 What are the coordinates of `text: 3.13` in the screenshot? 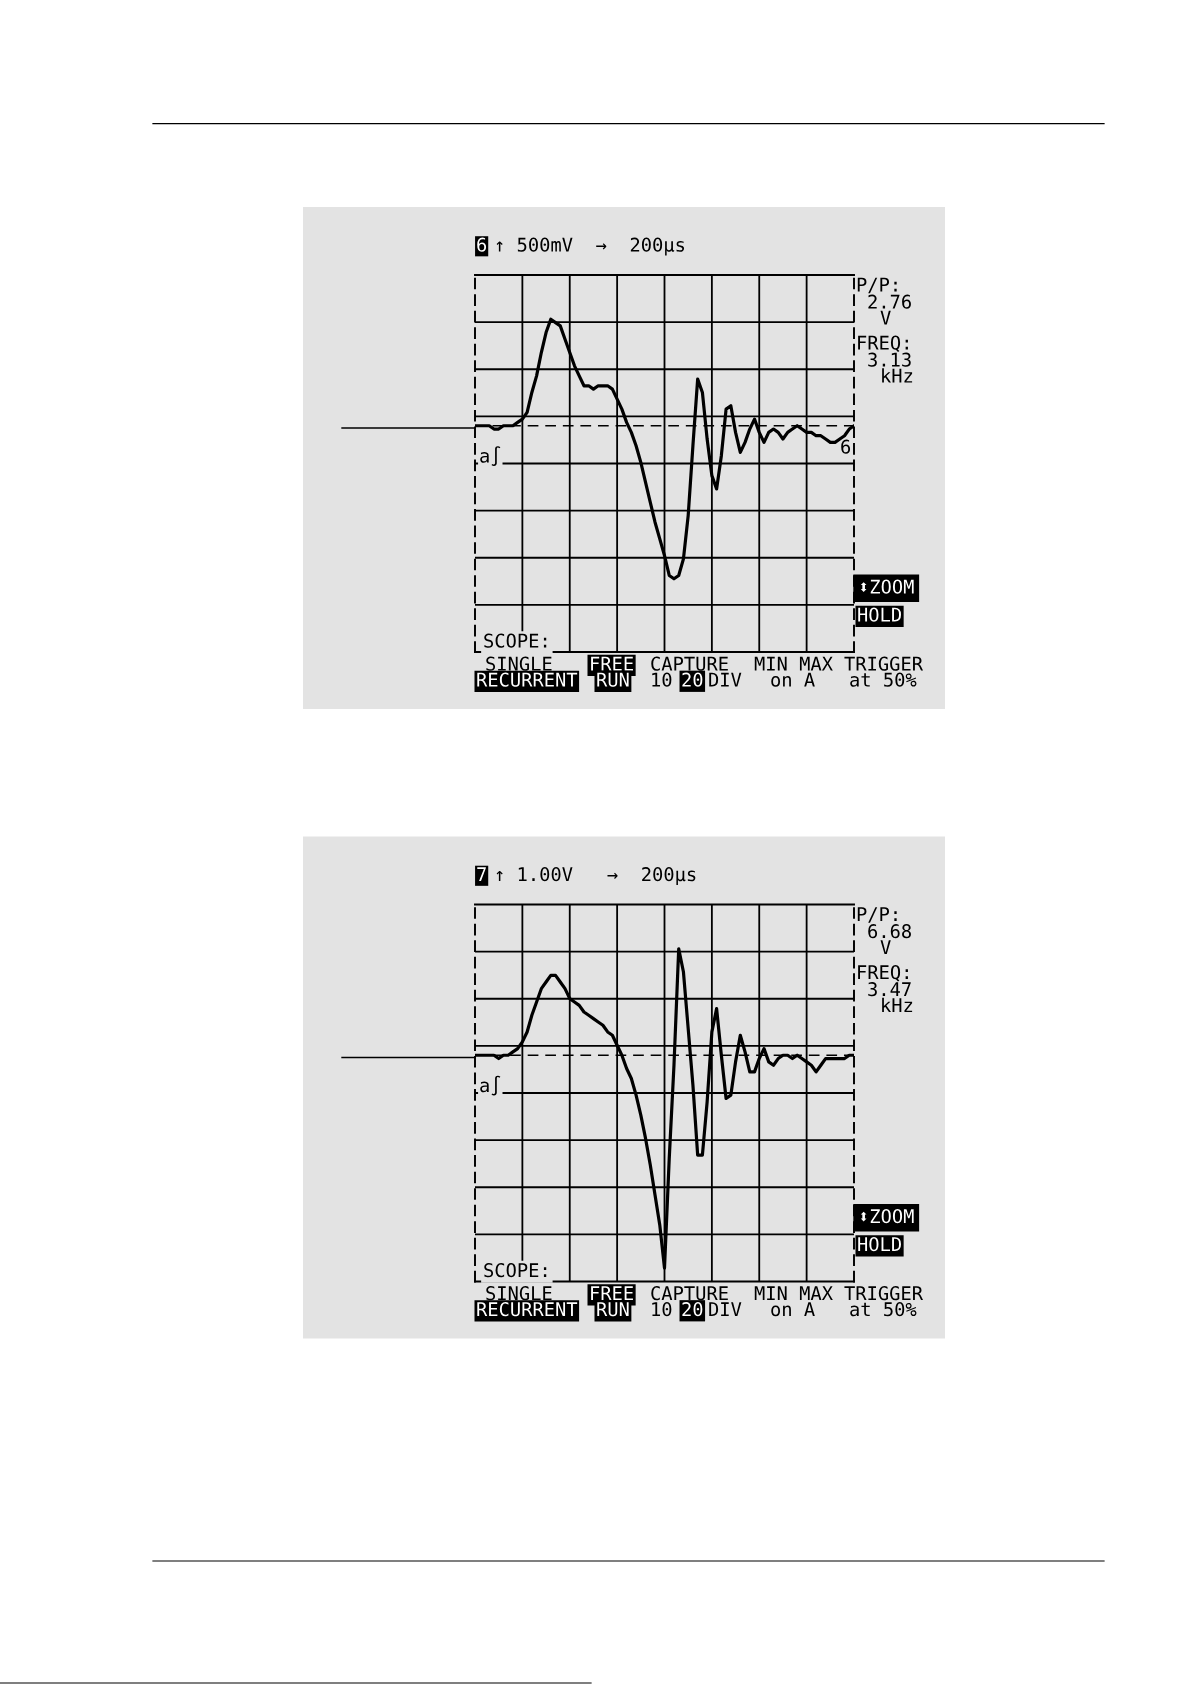 It's located at (889, 359).